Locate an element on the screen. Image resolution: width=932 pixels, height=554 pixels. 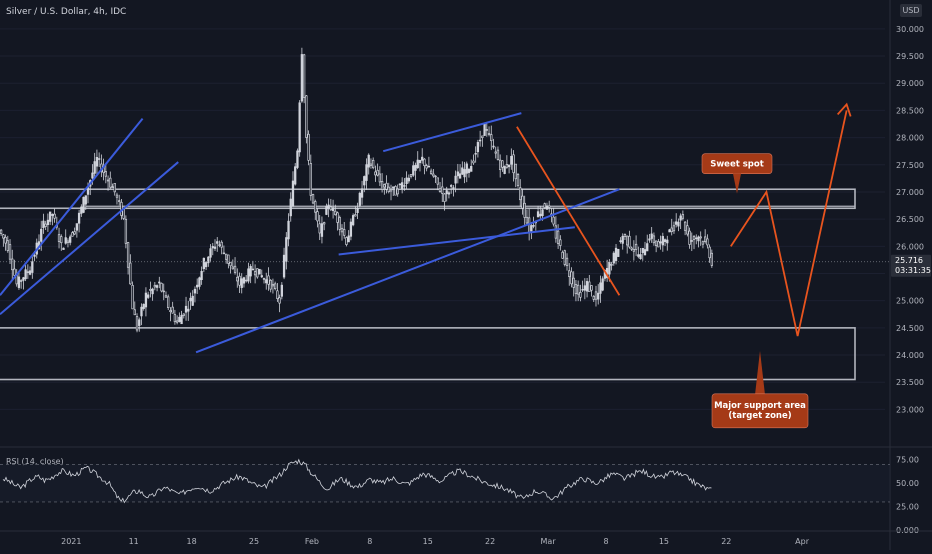
projection-polyline is located at coordinates (789, 223).